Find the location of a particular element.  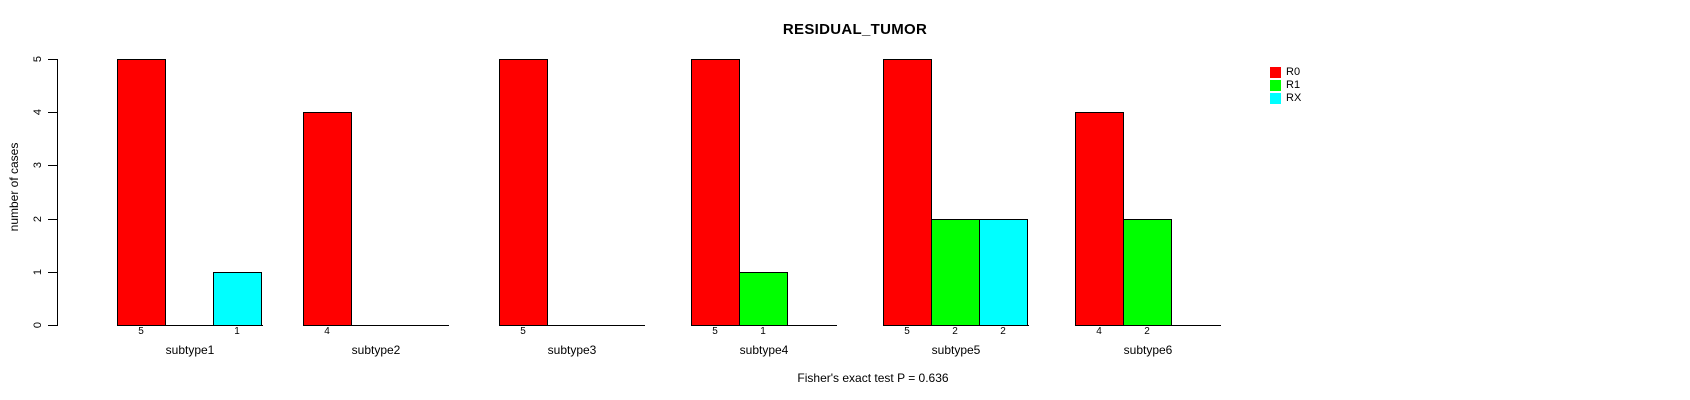

bar-r1-subtype5 is located at coordinates (955, 272).